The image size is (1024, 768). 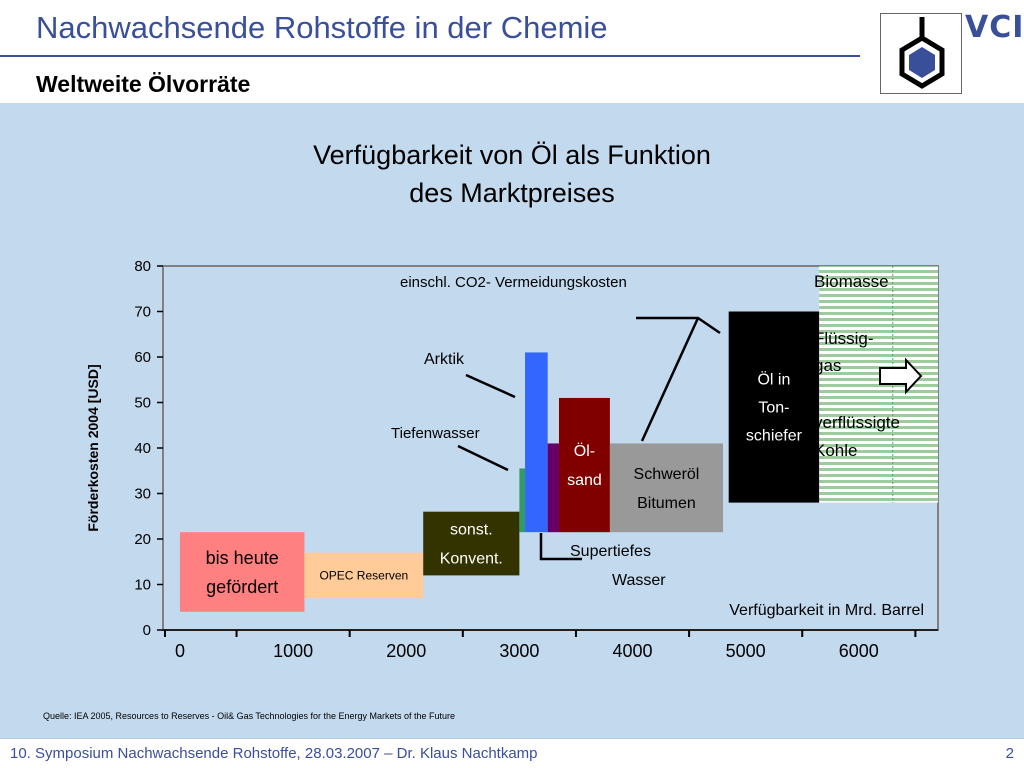 I want to click on bar-label: Konvent., so click(x=471, y=559).